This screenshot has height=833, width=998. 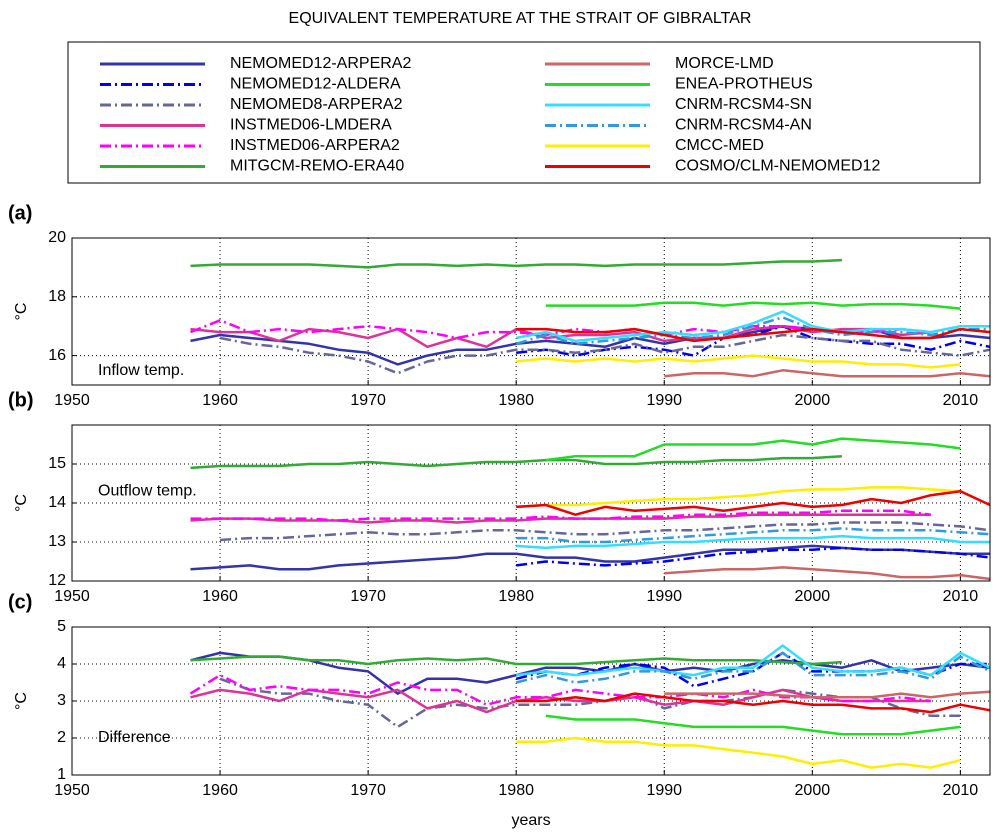 I want to click on x-axis-label: years, so click(x=530, y=820).